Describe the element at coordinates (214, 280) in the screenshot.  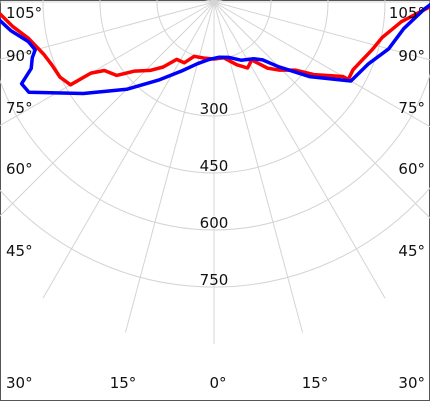
I see `radial-tick-label: 750` at that location.